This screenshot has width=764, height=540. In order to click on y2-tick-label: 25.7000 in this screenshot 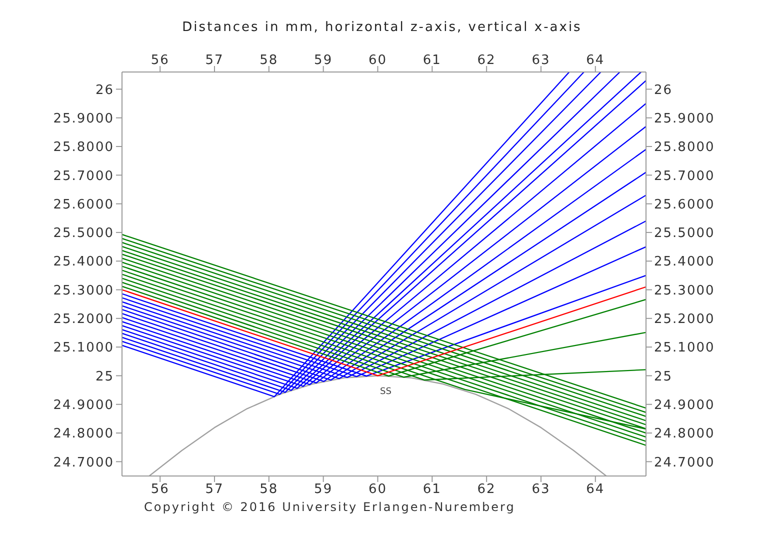, I will do `click(684, 176)`.